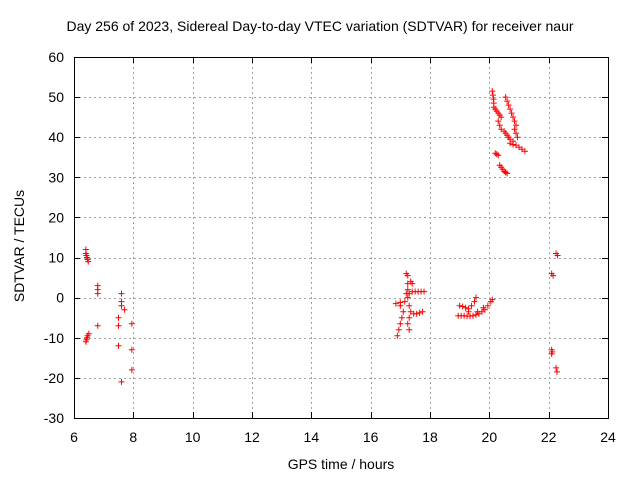  What do you see at coordinates (608, 437) in the screenshot?
I see `x-tick-label: 24` at bounding box center [608, 437].